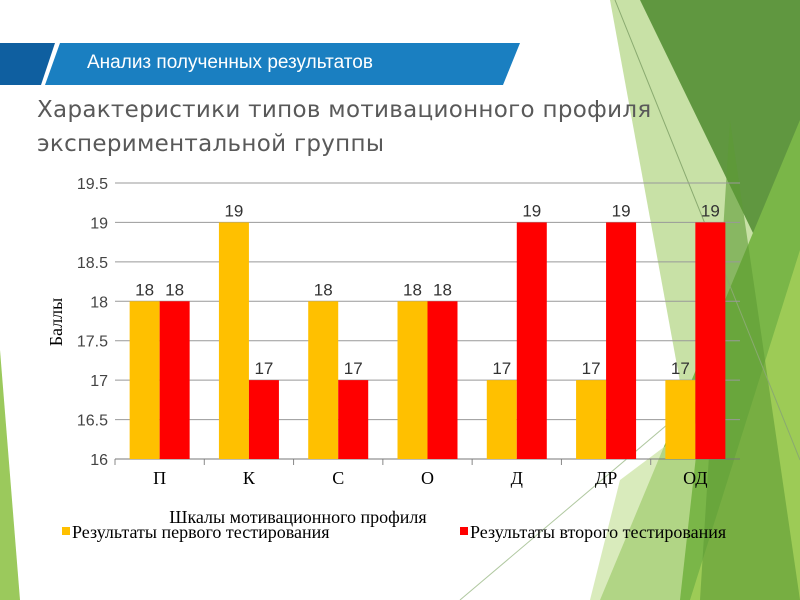  I want to click on y-tick-label: 16.5, so click(92, 421).